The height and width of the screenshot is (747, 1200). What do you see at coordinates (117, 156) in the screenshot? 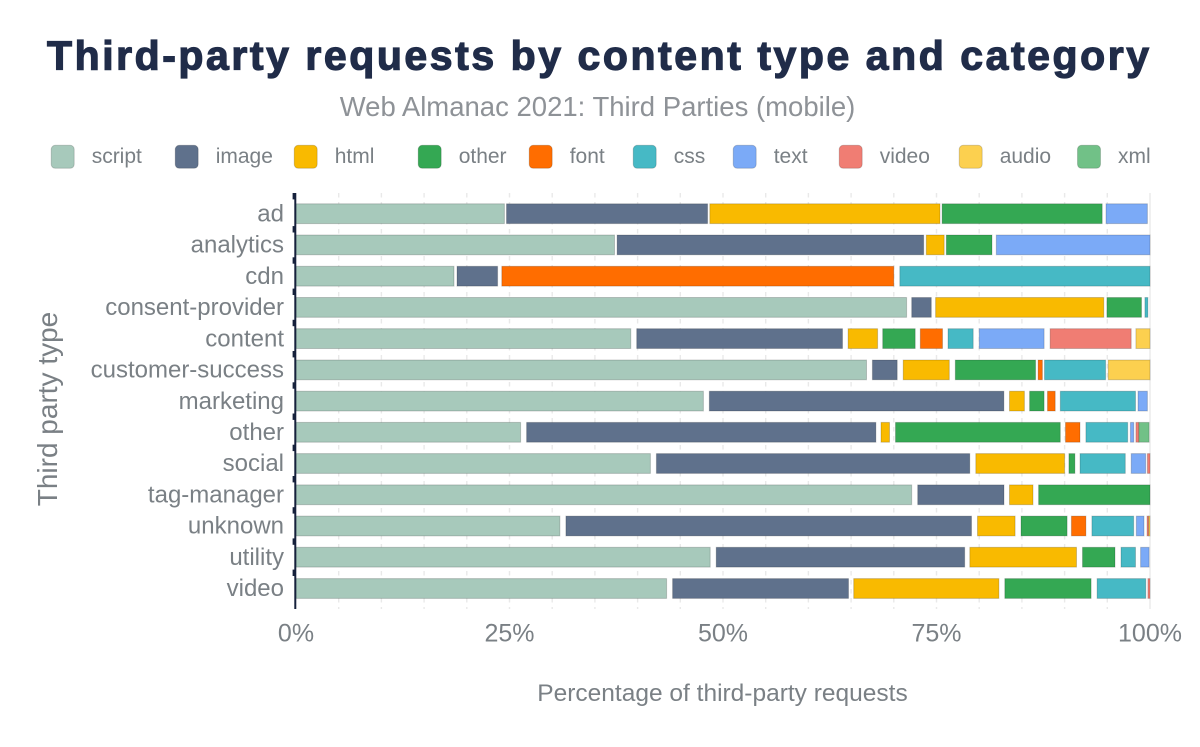
I see `svg-text: script` at bounding box center [117, 156].